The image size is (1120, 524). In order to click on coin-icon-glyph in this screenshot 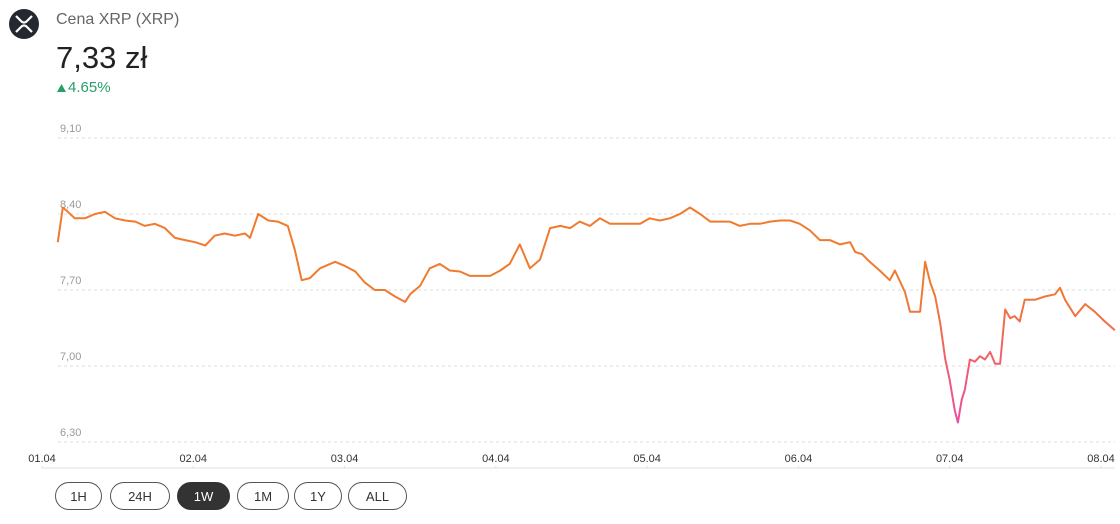, I will do `click(24, 24)`.